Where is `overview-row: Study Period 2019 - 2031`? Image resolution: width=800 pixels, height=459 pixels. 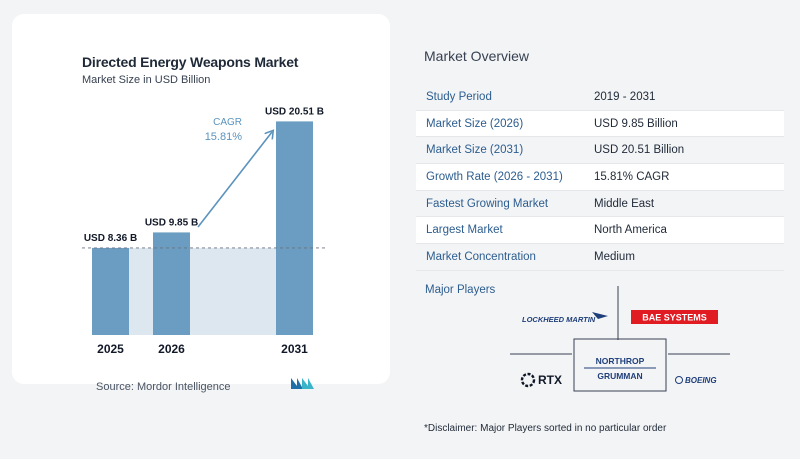 overview-row: Study Period 2019 - 2031 is located at coordinates (600, 97).